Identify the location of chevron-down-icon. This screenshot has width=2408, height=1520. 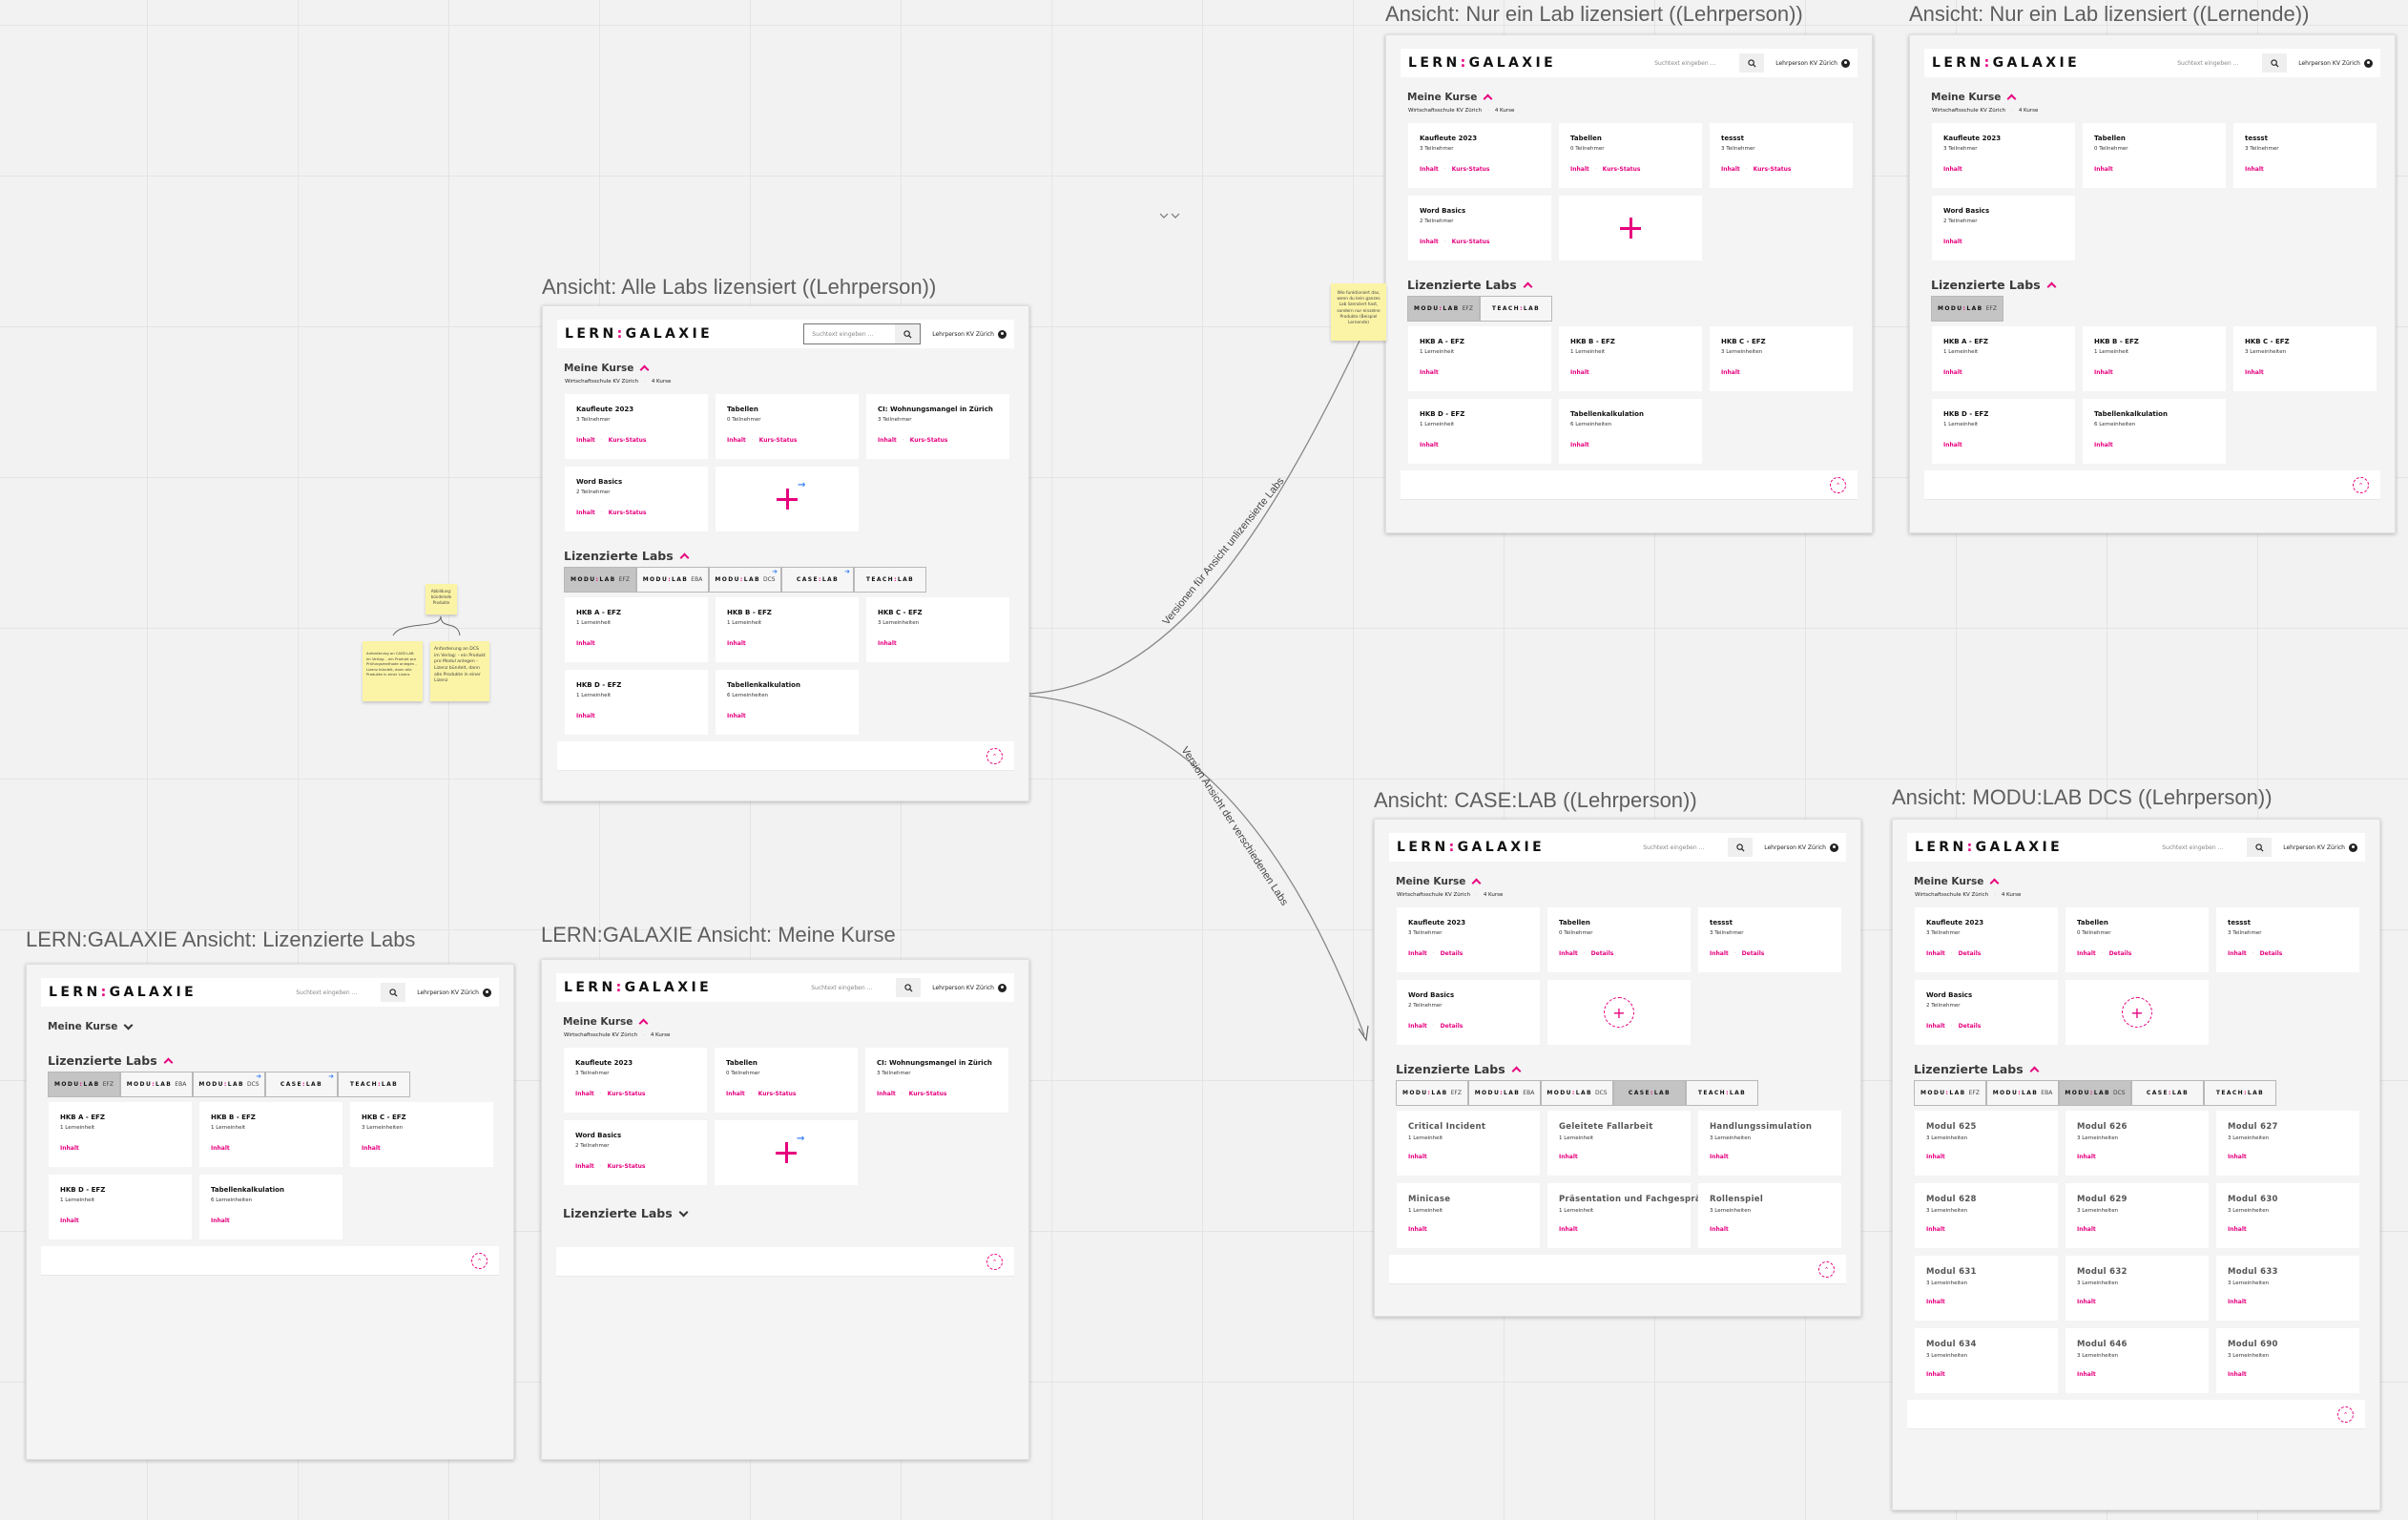
(128, 1025).